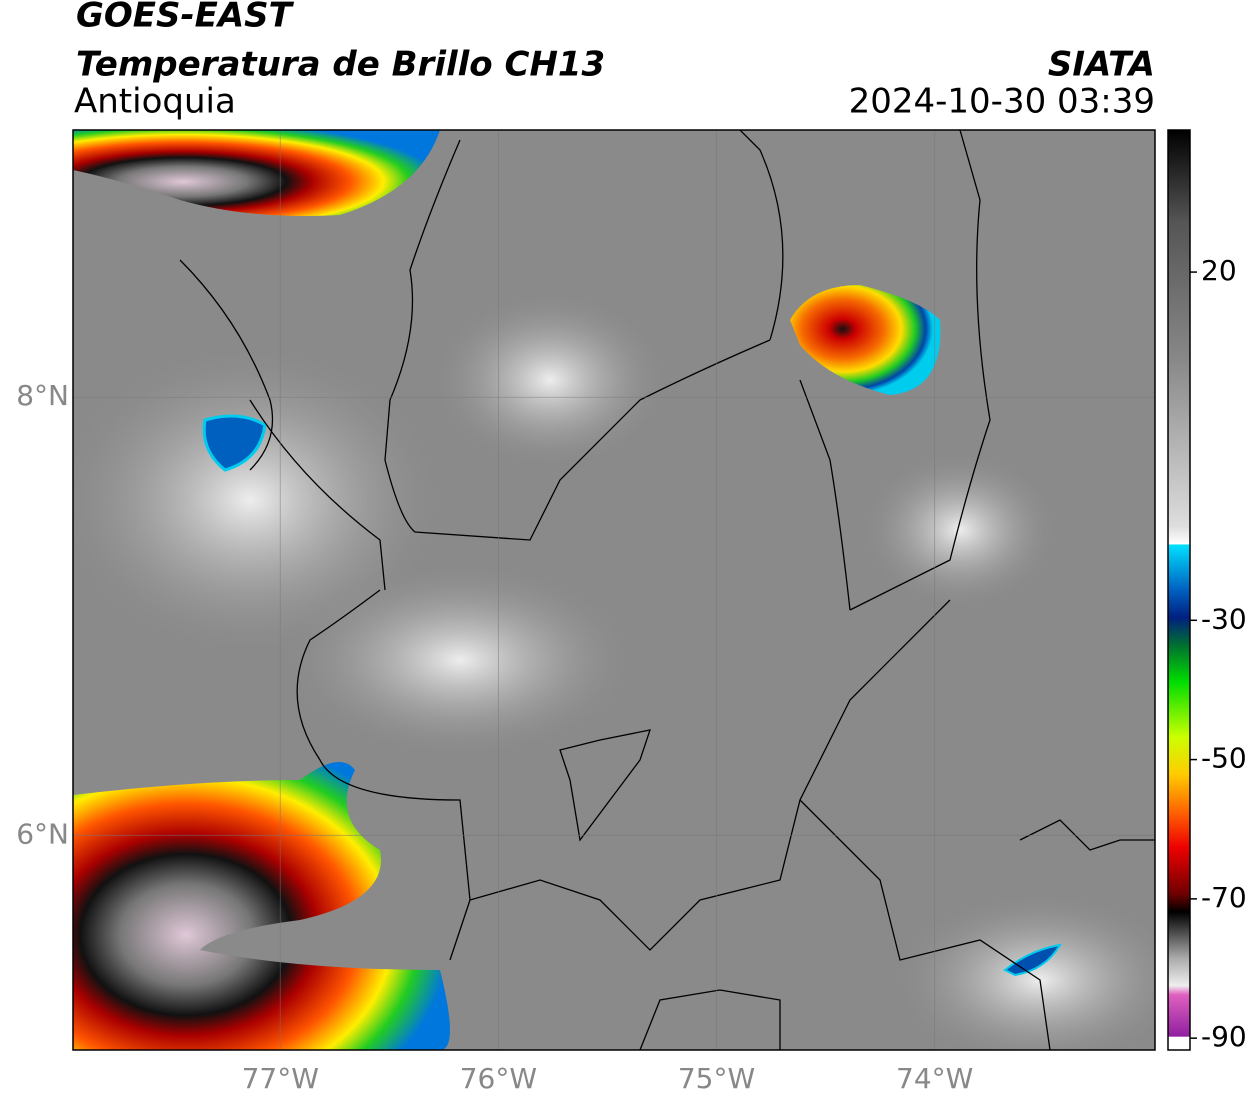 This screenshot has height=1103, width=1252. What do you see at coordinates (340, 65) in the screenshot?
I see `subtitle: Temperatura de Brillo CH13` at bounding box center [340, 65].